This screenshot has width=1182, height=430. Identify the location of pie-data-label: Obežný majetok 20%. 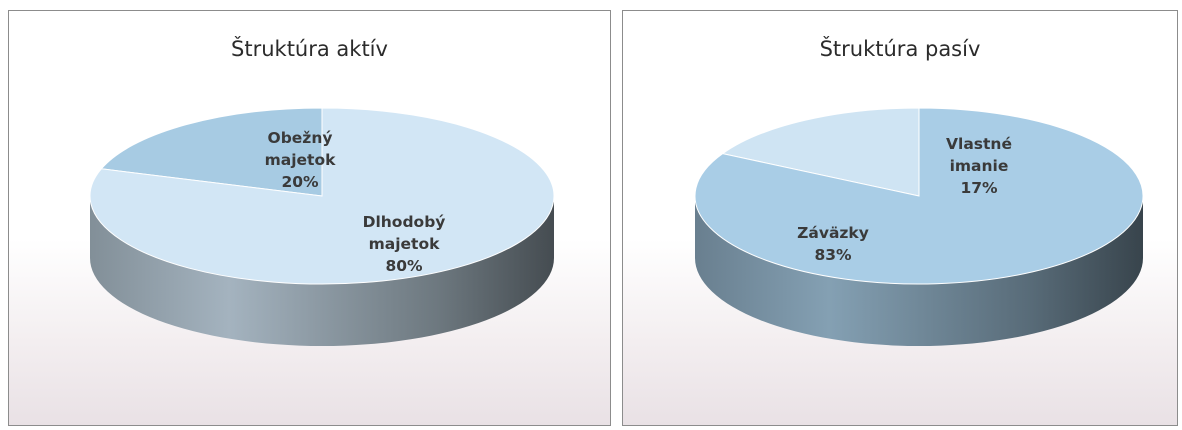
(300, 160).